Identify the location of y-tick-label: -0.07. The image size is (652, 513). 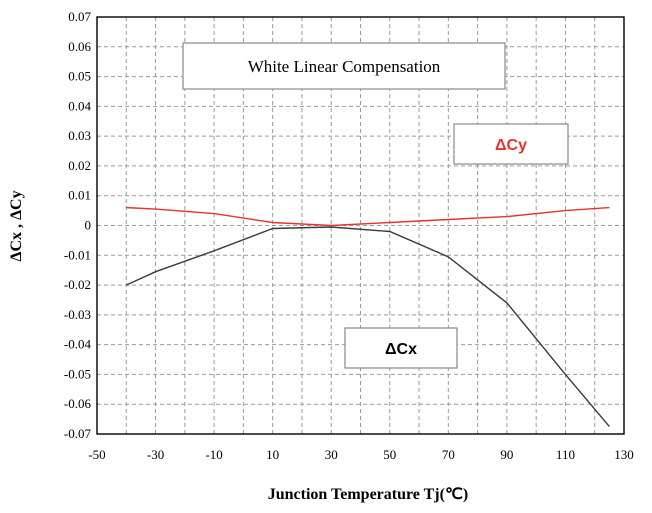
(78, 433).